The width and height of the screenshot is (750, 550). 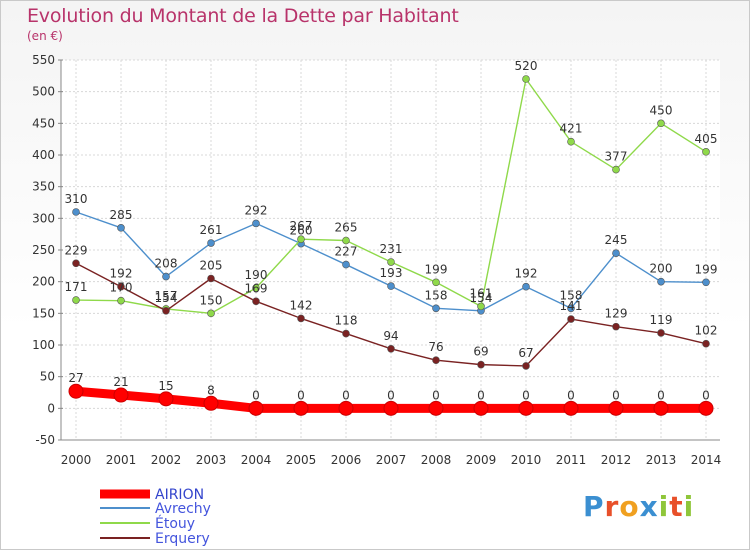 What do you see at coordinates (346, 228) in the screenshot?
I see `data-label: 265` at bounding box center [346, 228].